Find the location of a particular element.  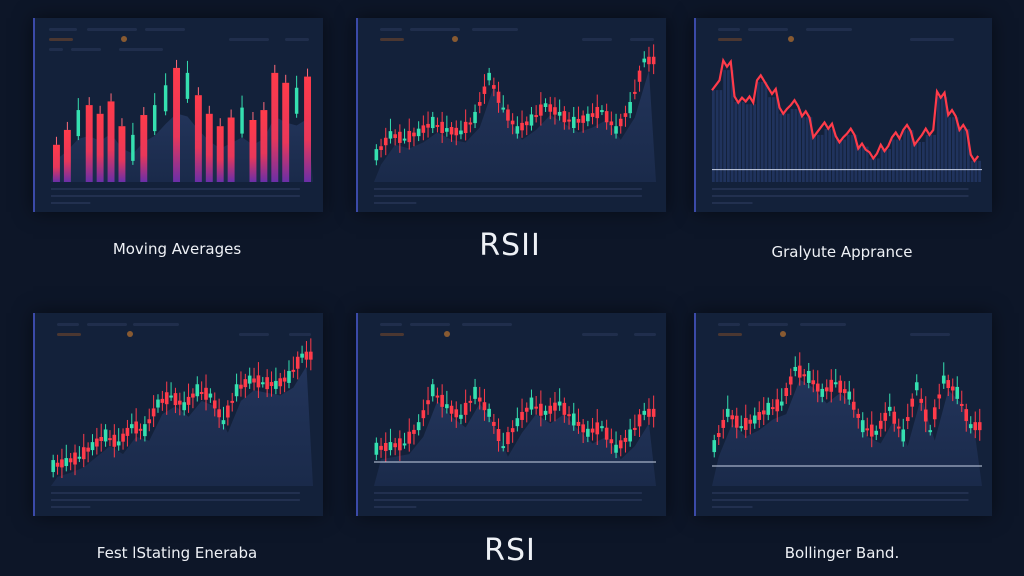

chart-panel-gralyute-apprance is located at coordinates (843, 115).